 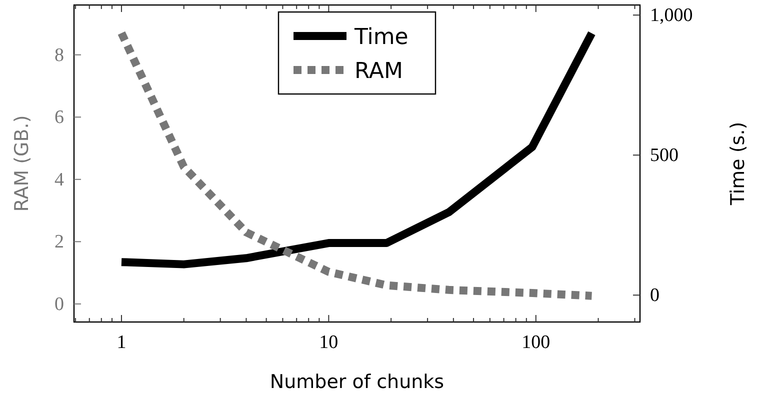 I want to click on y2-axis-title: Time (s.), so click(x=738, y=164).